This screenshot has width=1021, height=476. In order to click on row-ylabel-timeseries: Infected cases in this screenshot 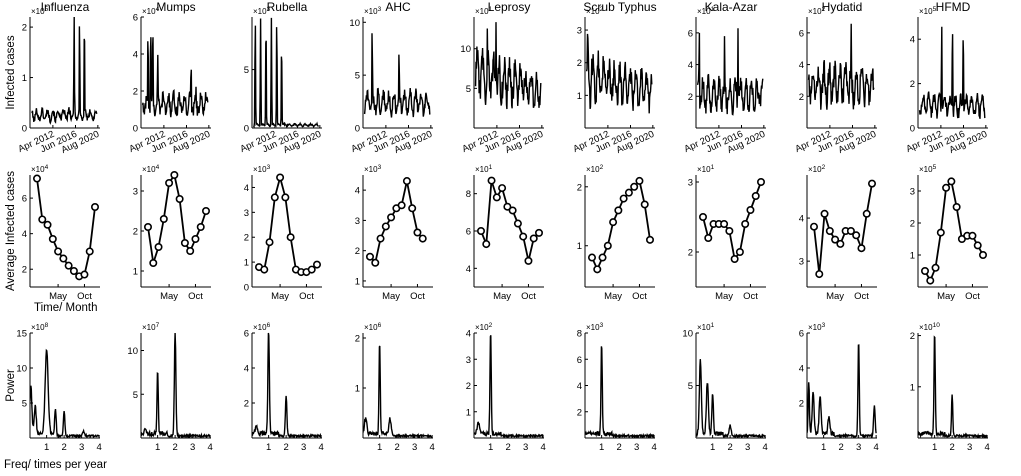, I will do `click(11, 72)`.